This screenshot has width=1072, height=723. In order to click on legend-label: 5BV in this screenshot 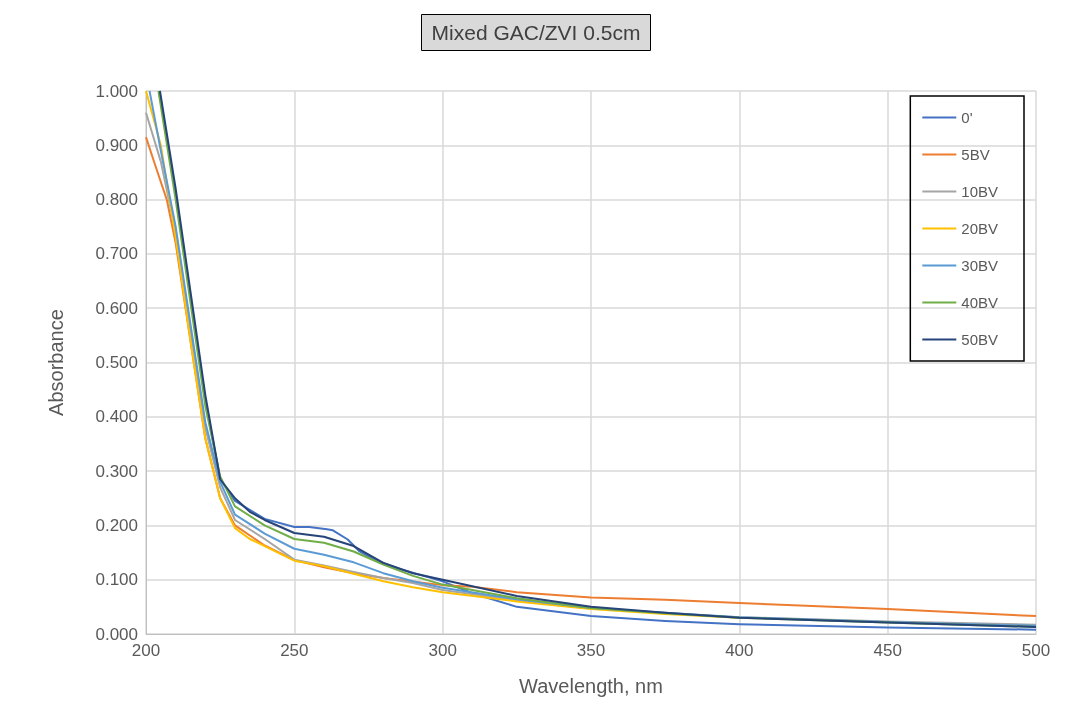, I will do `click(975, 154)`.